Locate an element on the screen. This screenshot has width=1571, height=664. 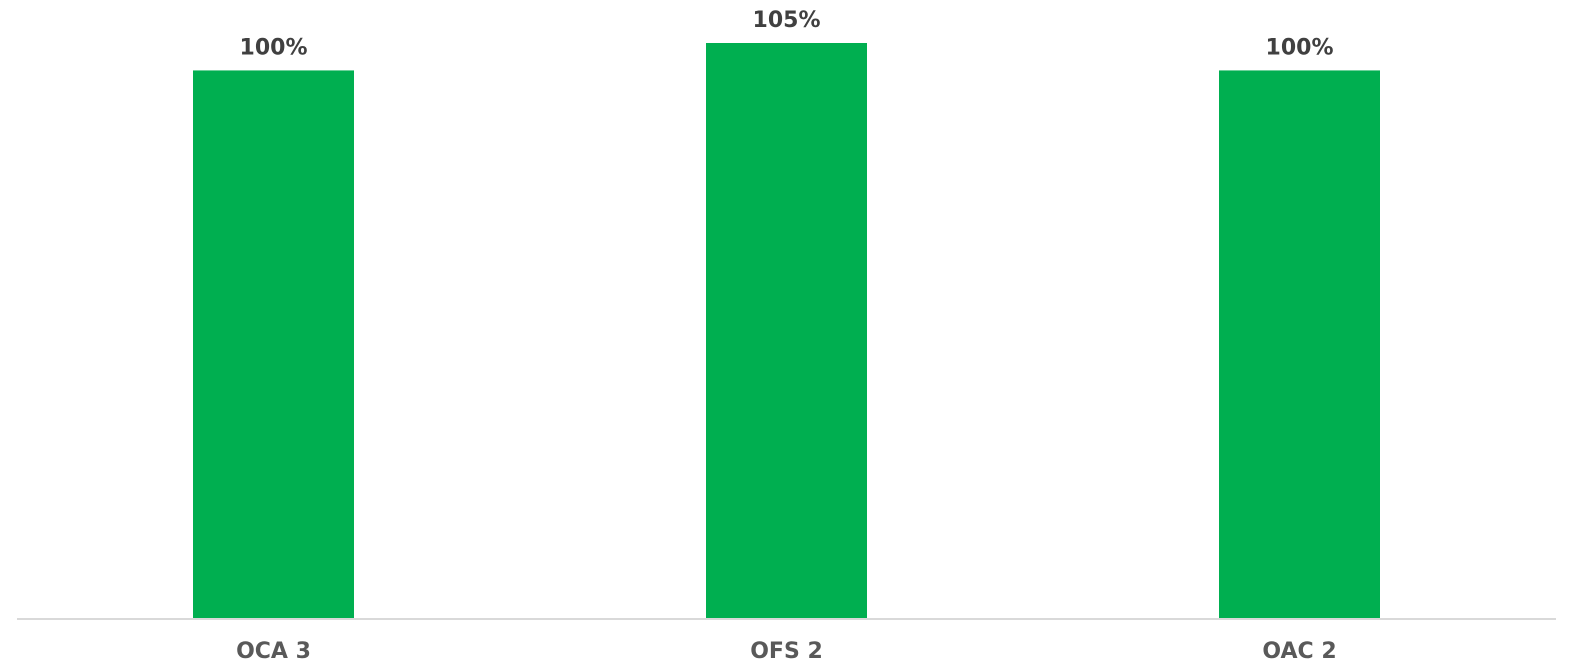
x-tick-label-oca-3: OCA 3 is located at coordinates (273, 651).